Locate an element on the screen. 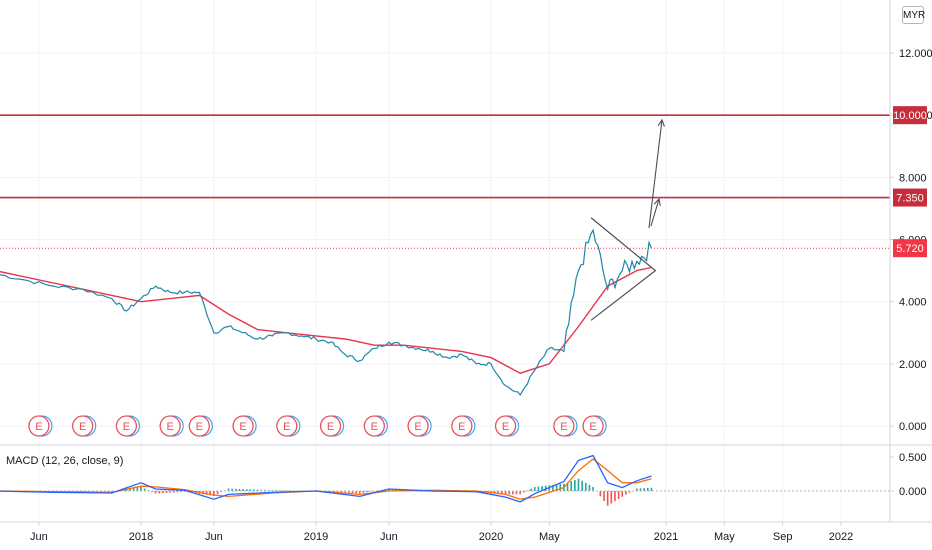 Image resolution: width=932 pixels, height=550 pixels. x-axis-labels: Jun 2018 Jun 2019 Jun 2020 May 2021 May Sep 2022 is located at coordinates (441, 537).